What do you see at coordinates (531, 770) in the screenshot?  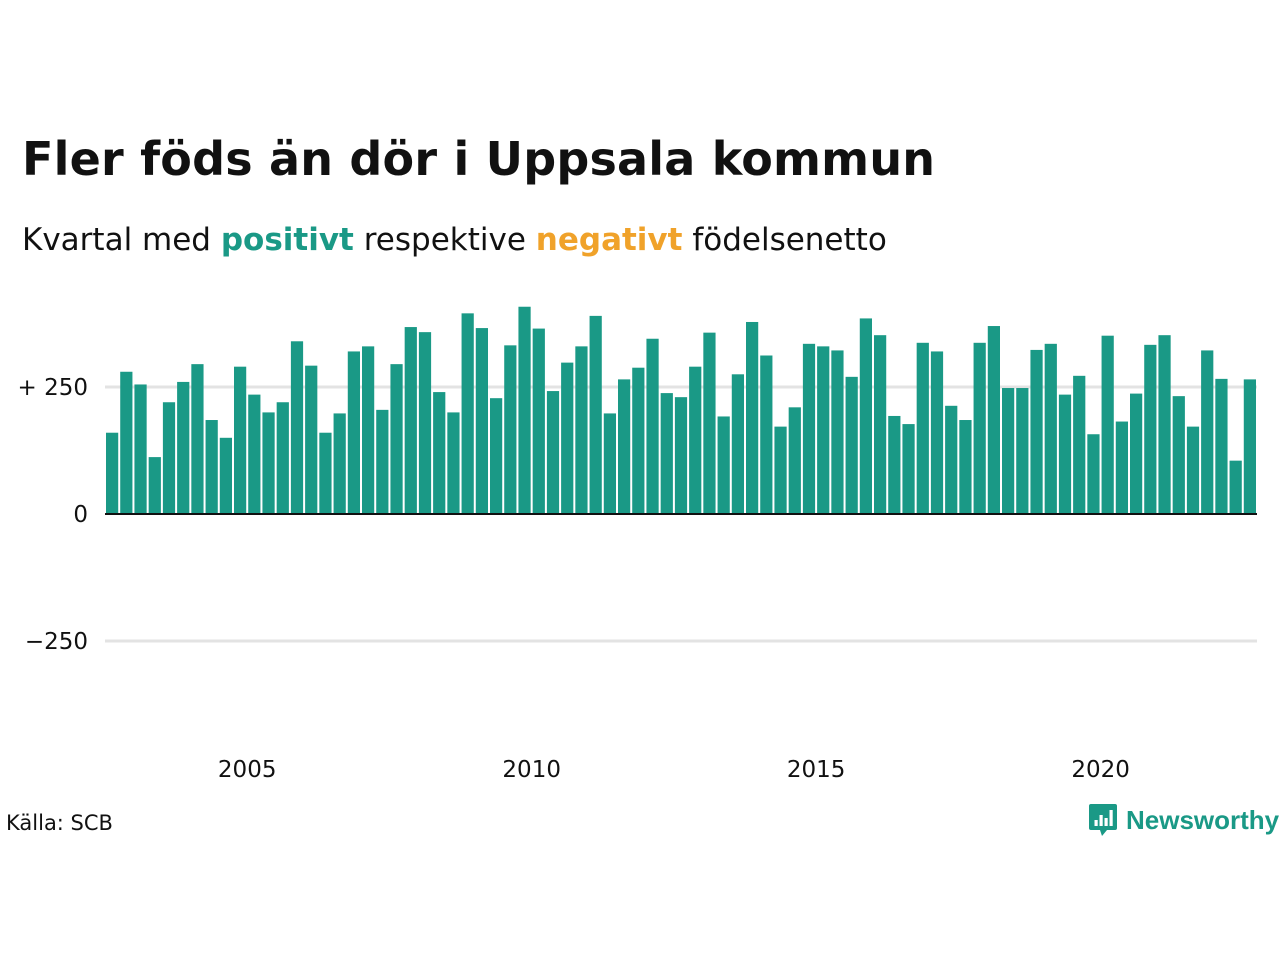 I see `x-tick-label: 2010` at bounding box center [531, 770].